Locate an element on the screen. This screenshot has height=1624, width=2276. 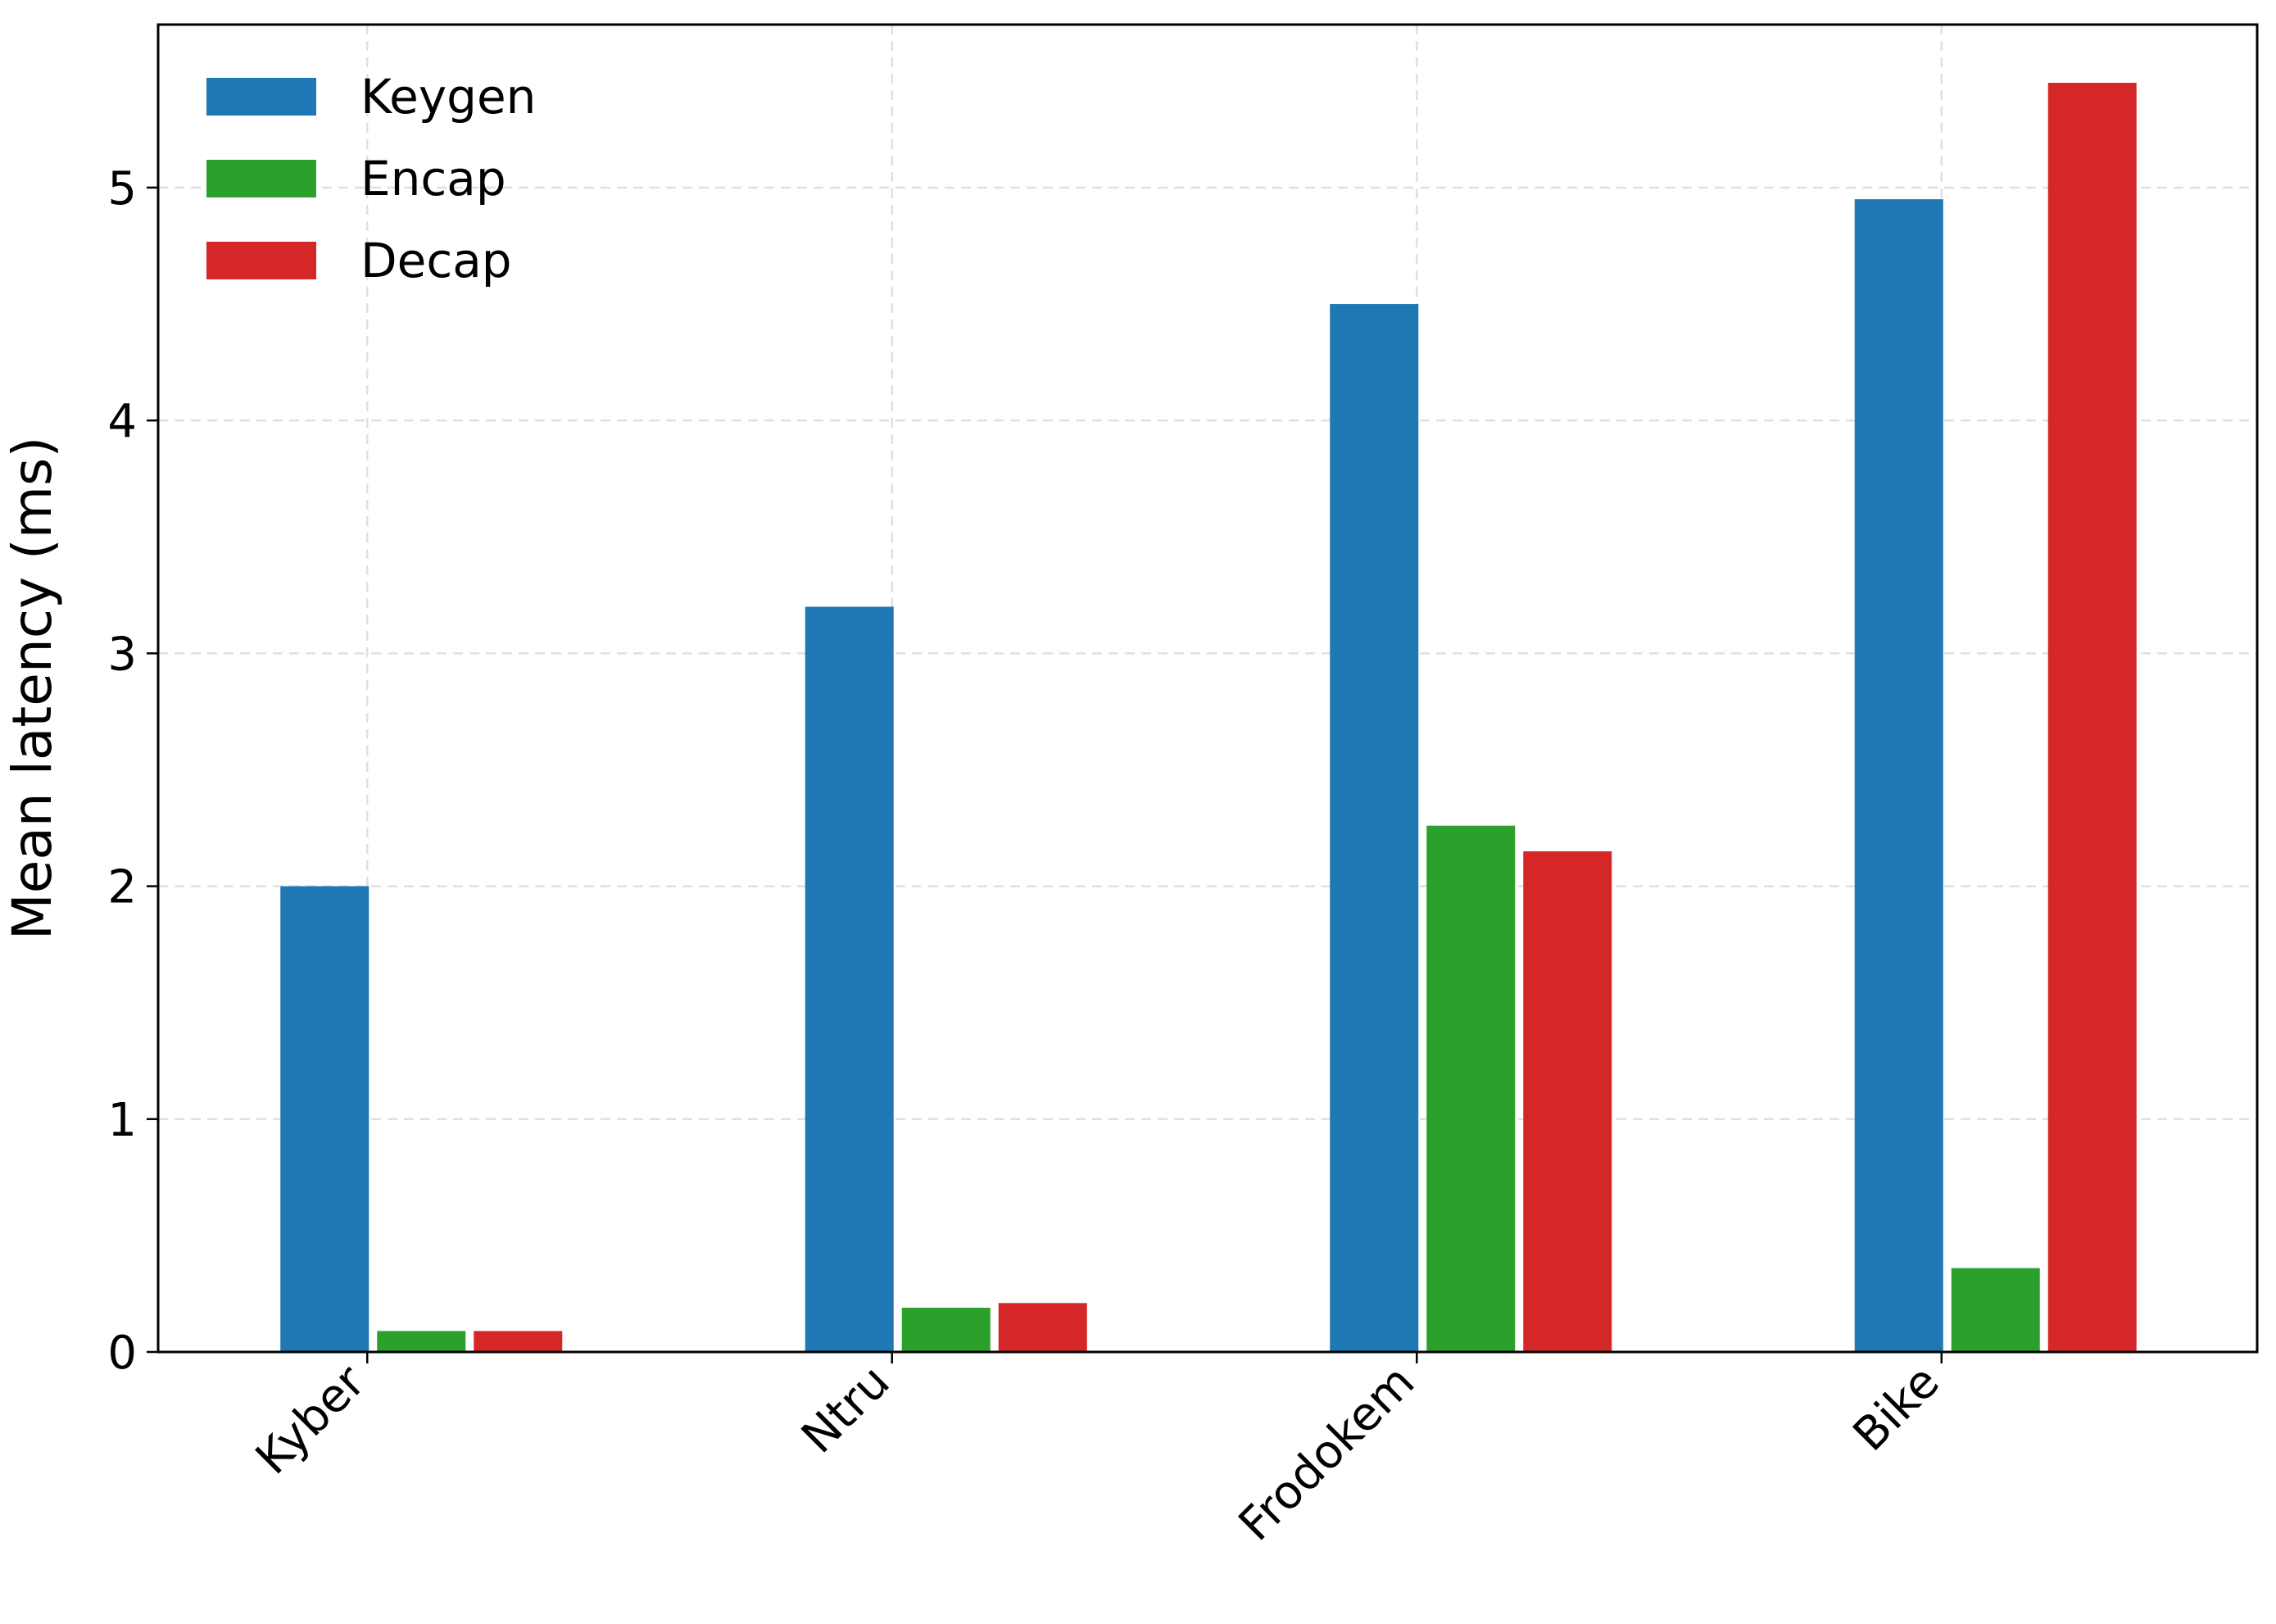
x-tick-label: Kyber is located at coordinates (311, 1420).